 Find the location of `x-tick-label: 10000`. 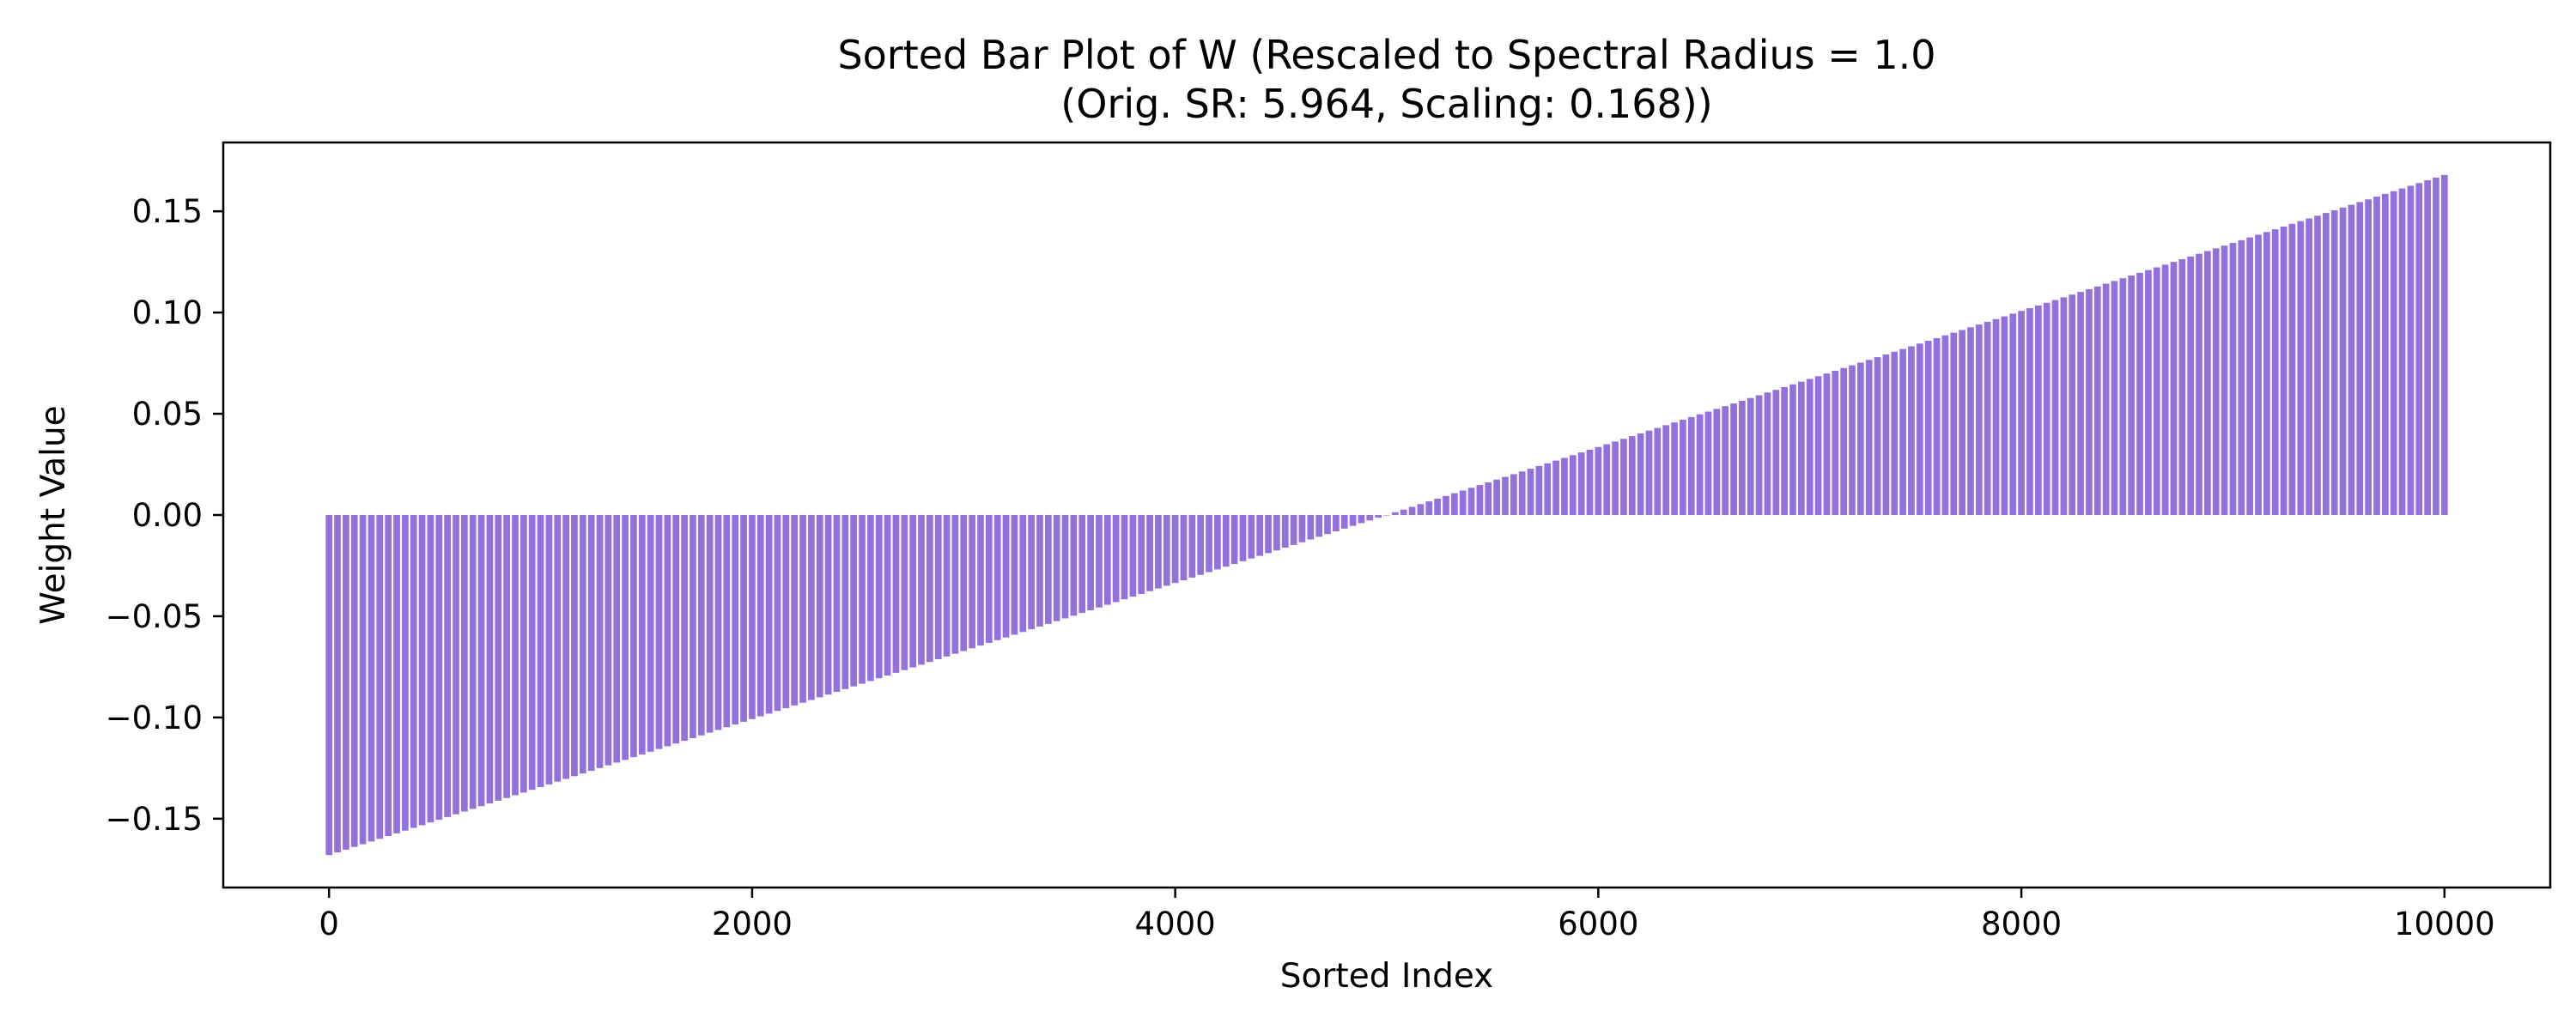

x-tick-label: 10000 is located at coordinates (2444, 924).